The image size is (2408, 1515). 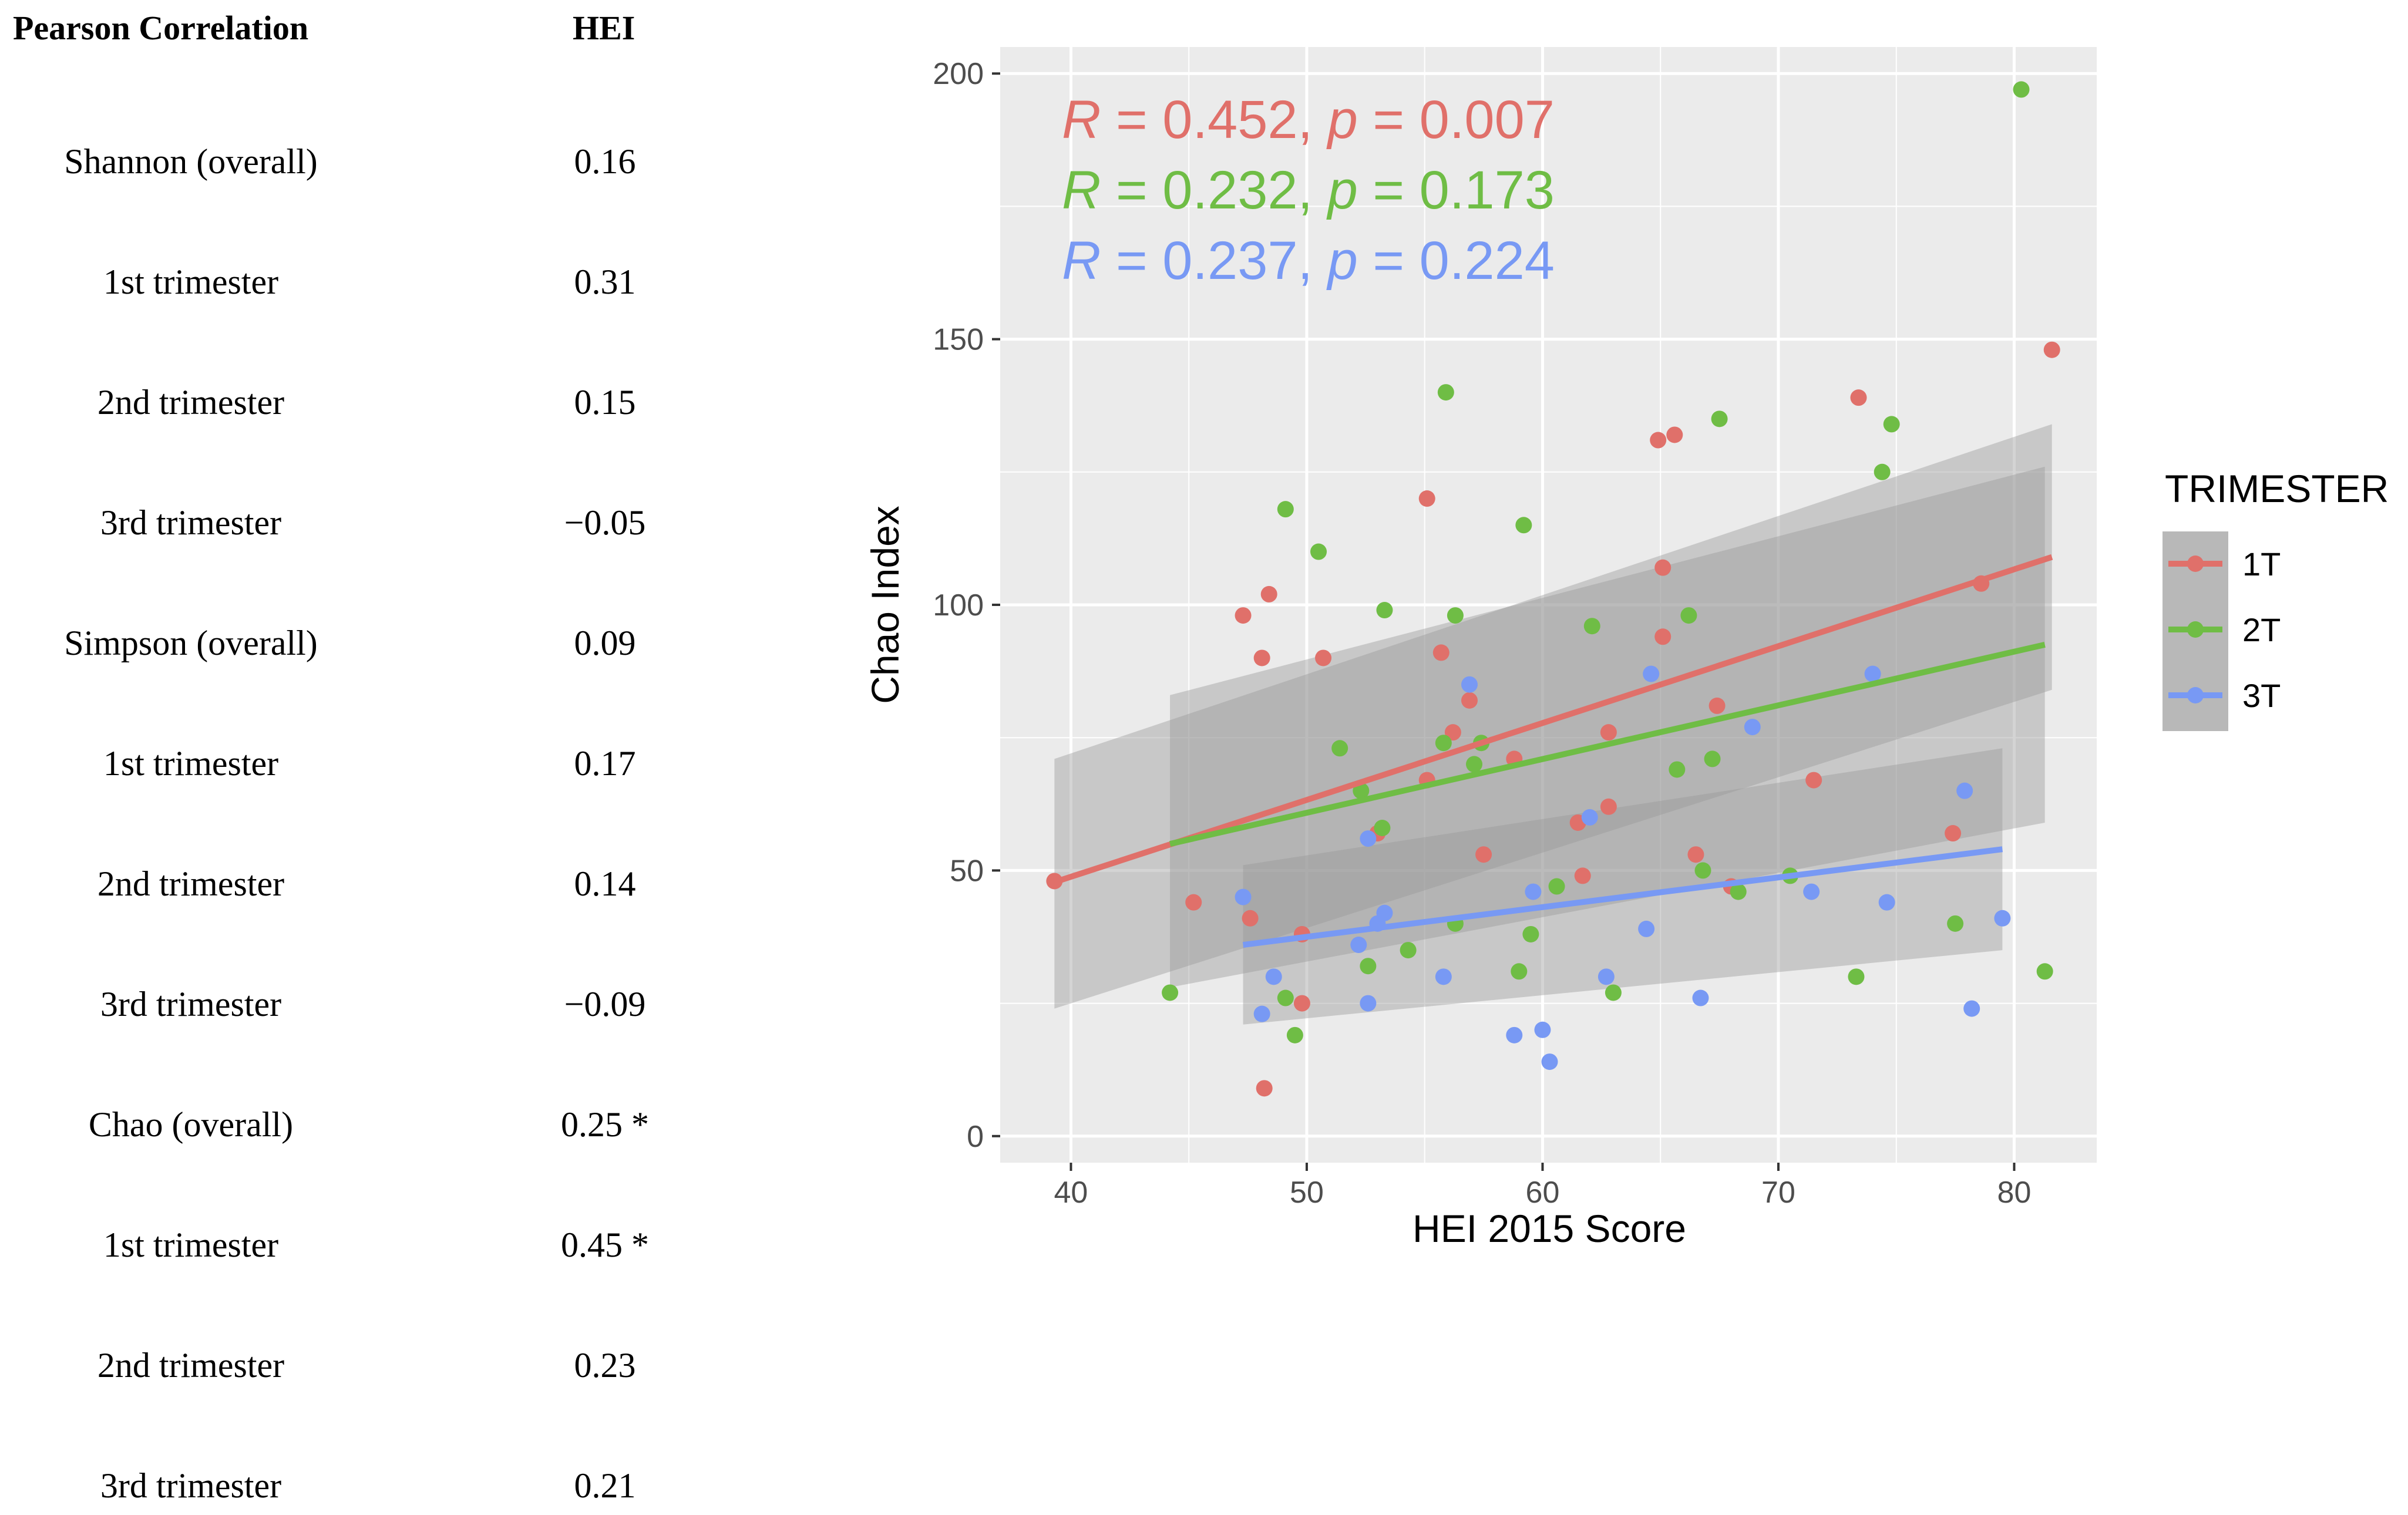 What do you see at coordinates (958, 74) in the screenshot?
I see `y-tick-label: 200` at bounding box center [958, 74].